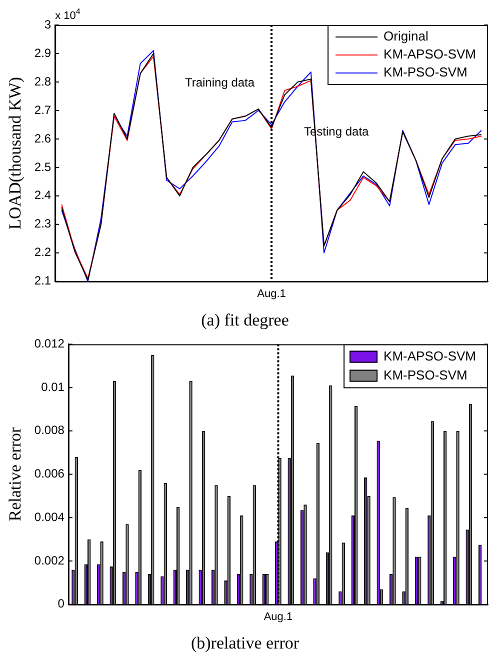  Describe the element at coordinates (43, 281) in the screenshot. I see `y-tick-label: 2.1` at that location.